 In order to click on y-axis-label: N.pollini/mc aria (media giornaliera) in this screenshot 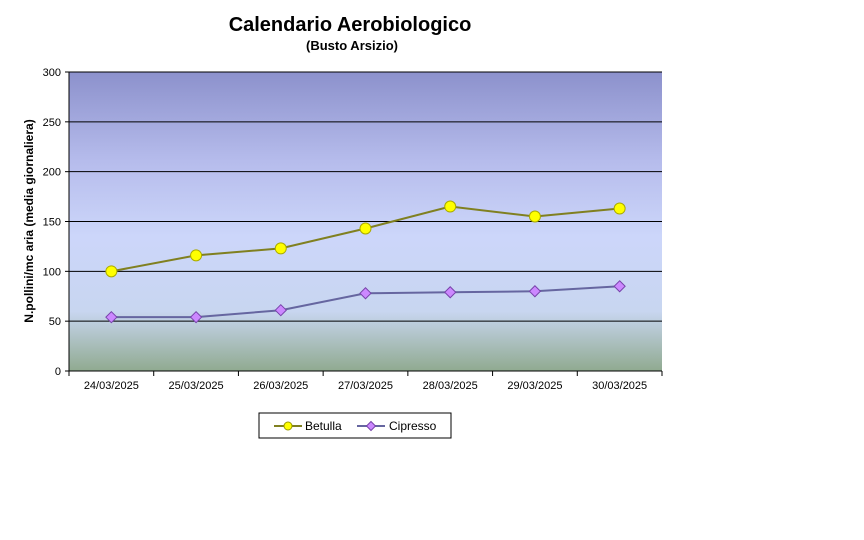, I will do `click(29, 220)`.